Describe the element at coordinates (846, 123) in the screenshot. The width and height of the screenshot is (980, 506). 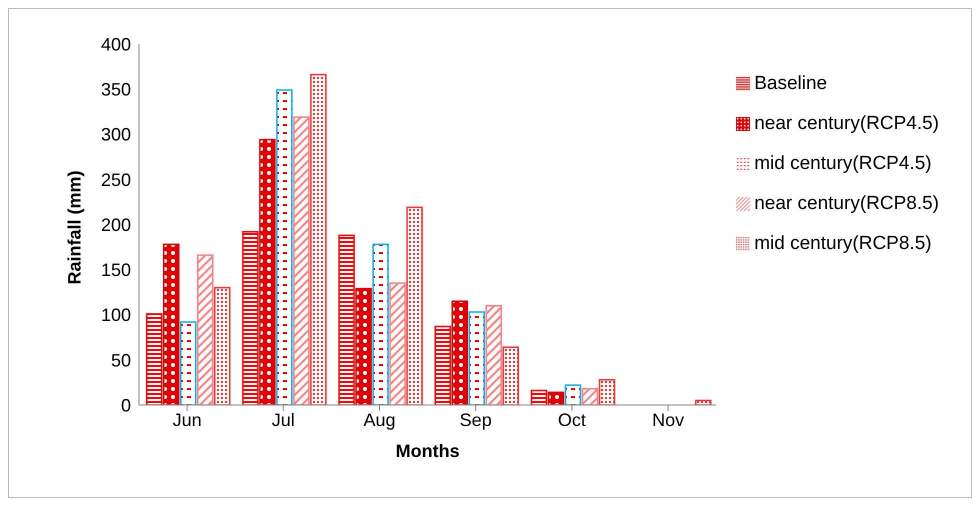
I see `legend-label: near century(RCP4.5)` at that location.